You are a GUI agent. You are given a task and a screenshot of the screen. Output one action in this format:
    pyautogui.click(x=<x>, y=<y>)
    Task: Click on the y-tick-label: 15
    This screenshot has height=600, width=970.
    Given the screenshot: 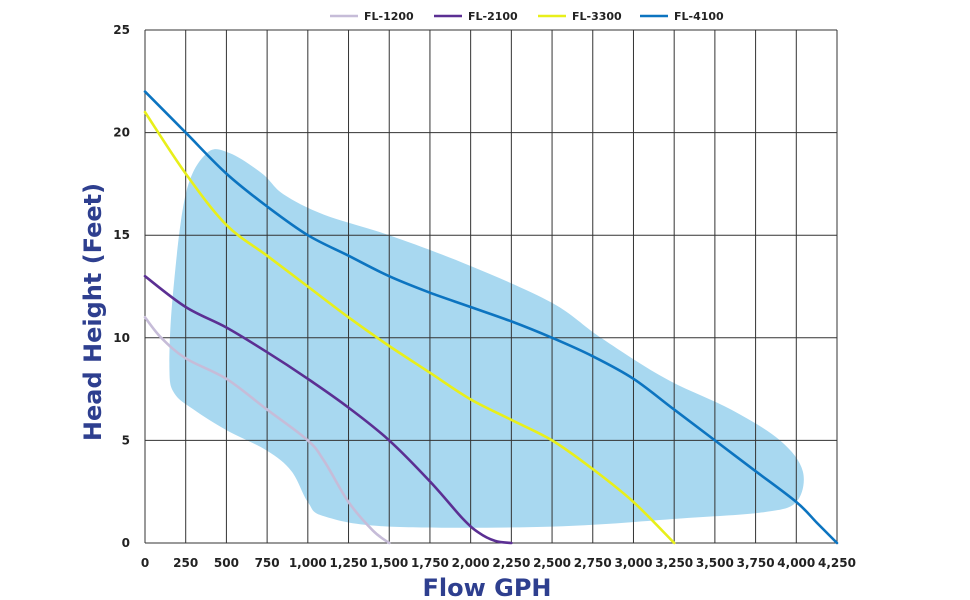 What is the action you would take?
    pyautogui.click(x=121, y=235)
    